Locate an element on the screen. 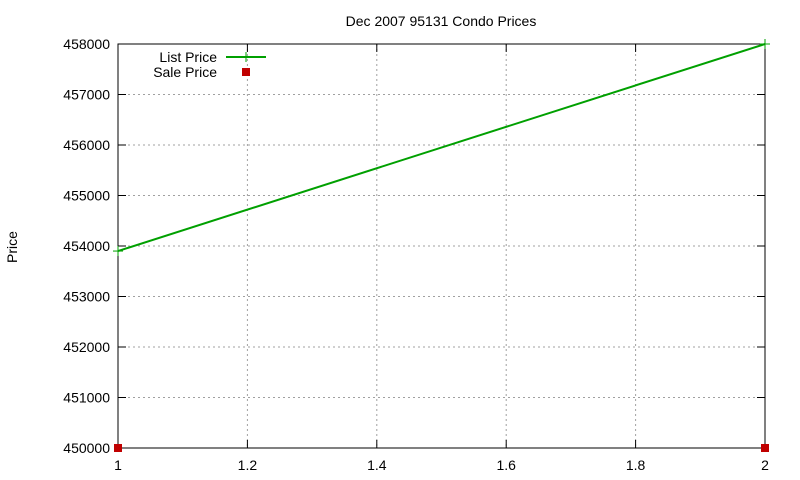 This screenshot has height=480, width=800. y-tick-label: 454000 is located at coordinates (86, 246).